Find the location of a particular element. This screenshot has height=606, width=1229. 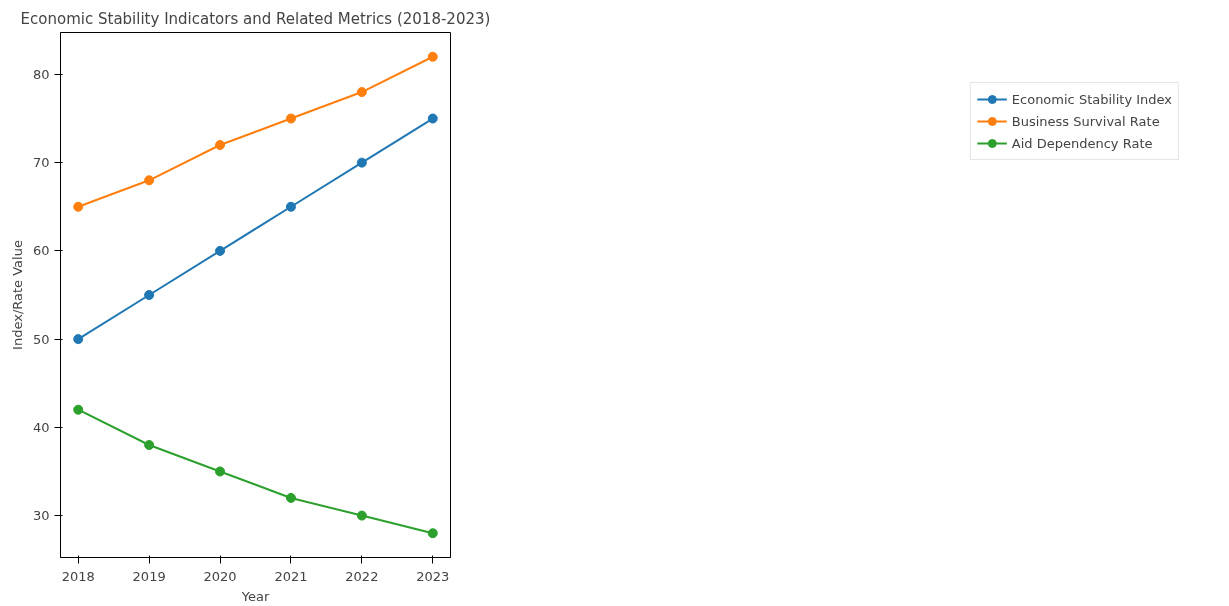

x-axis-title: Year is located at coordinates (255, 596).